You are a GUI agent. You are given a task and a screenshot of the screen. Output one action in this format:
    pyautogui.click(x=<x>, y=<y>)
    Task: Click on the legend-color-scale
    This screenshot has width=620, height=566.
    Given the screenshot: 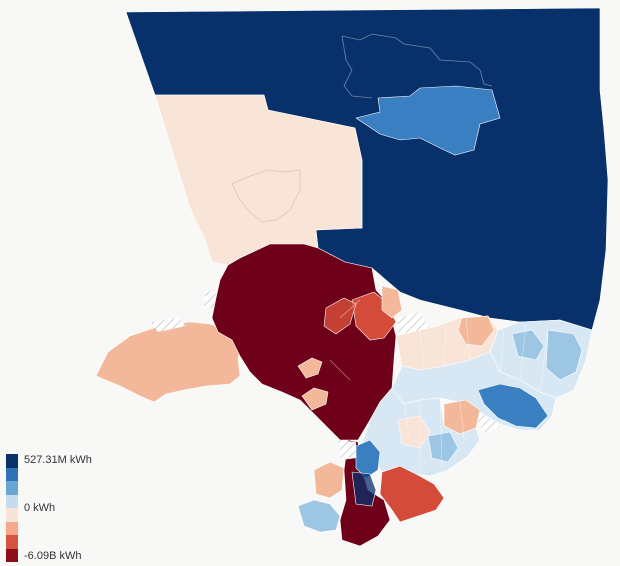 What is the action you would take?
    pyautogui.click(x=12, y=508)
    